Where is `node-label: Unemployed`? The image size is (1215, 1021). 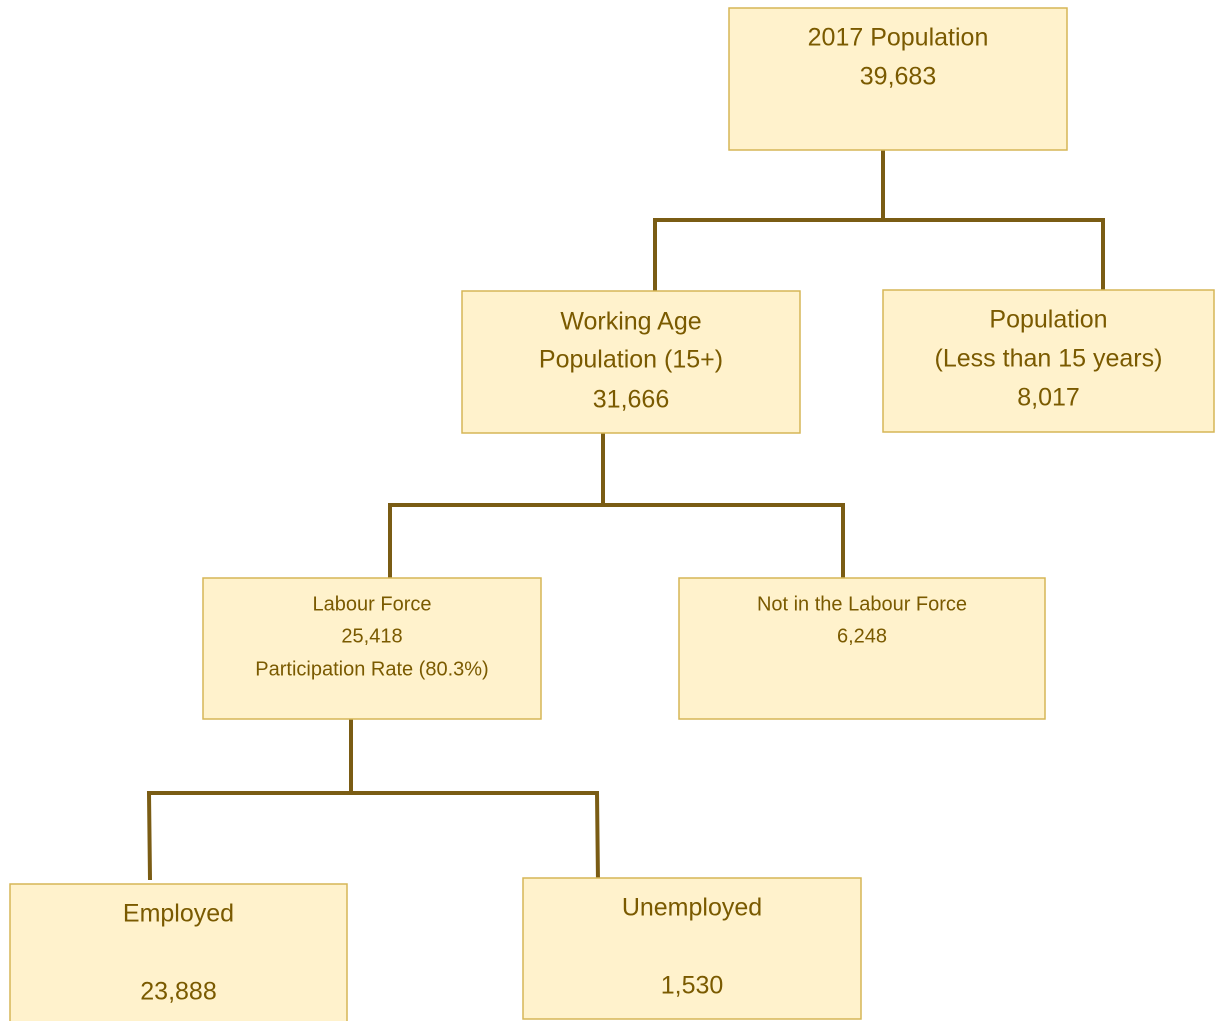
node-label: Unemployed is located at coordinates (692, 908).